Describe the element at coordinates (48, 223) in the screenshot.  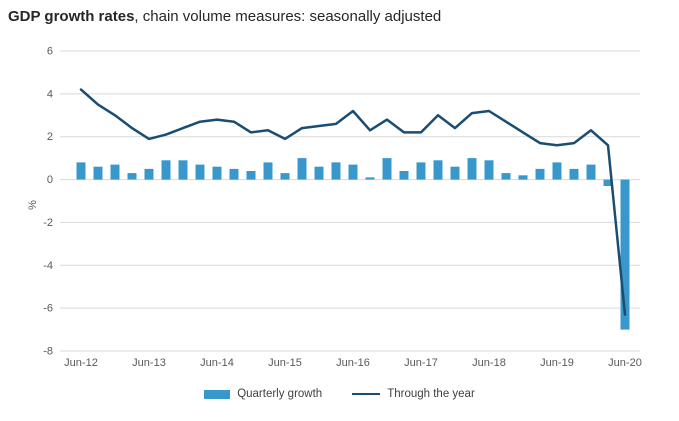
I see `y-tick-label: -2` at that location.